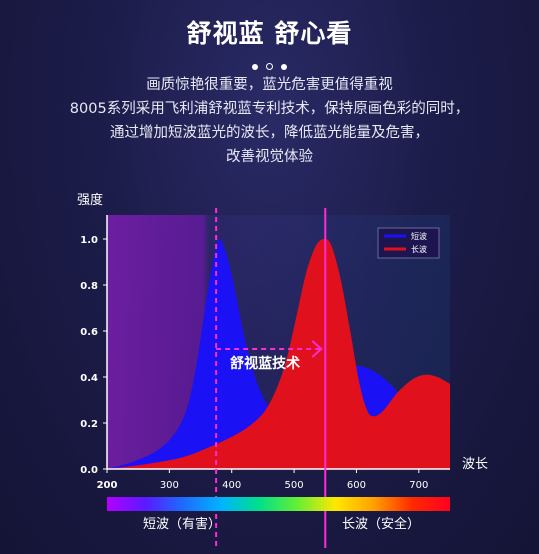  What do you see at coordinates (269, 33) in the screenshot?
I see `page-title: 舒视蓝 舒心看` at bounding box center [269, 33].